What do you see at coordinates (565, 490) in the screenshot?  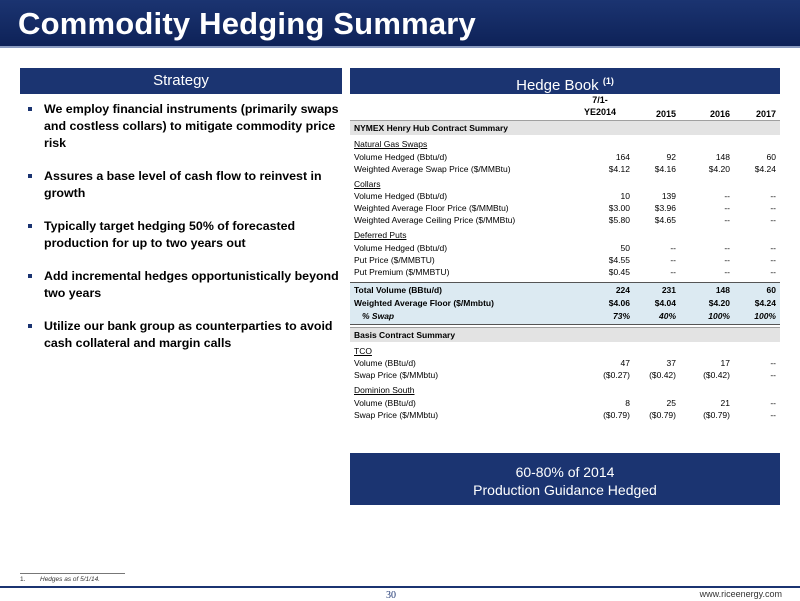 I see `callout-line-2: Production Guidance Hedged` at bounding box center [565, 490].